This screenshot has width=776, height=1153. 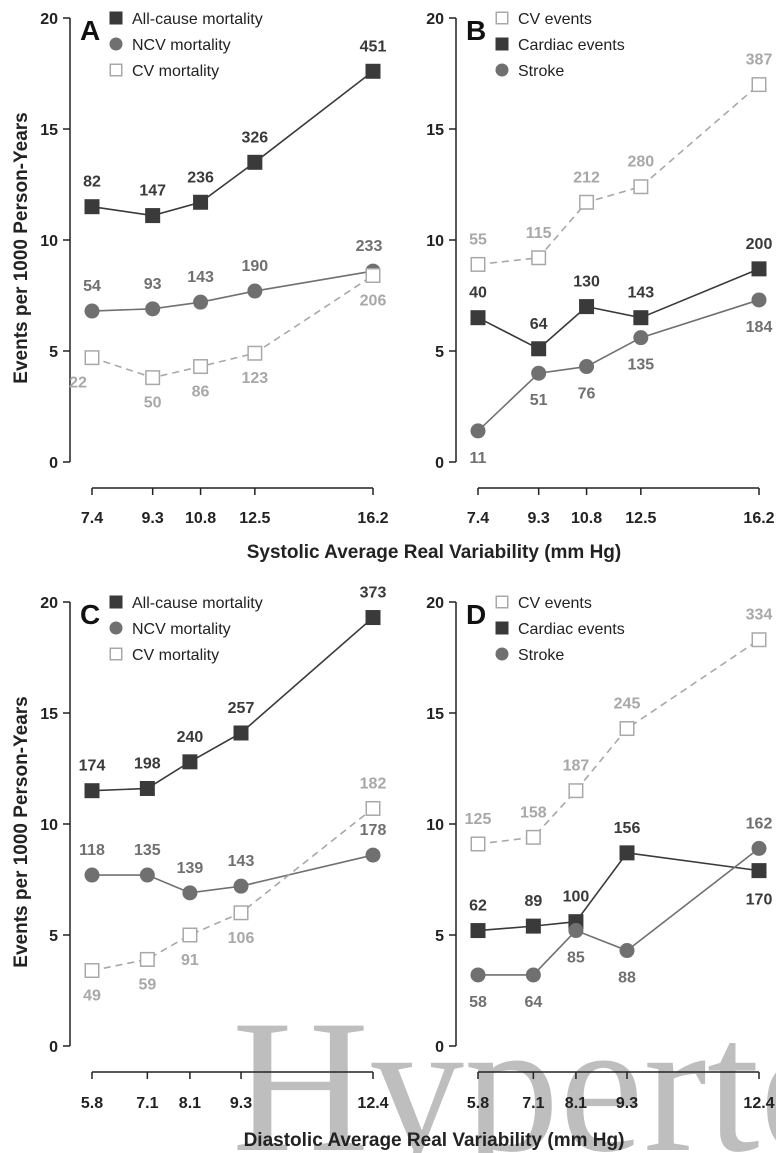 I want to click on data-label: 118, so click(x=92, y=850).